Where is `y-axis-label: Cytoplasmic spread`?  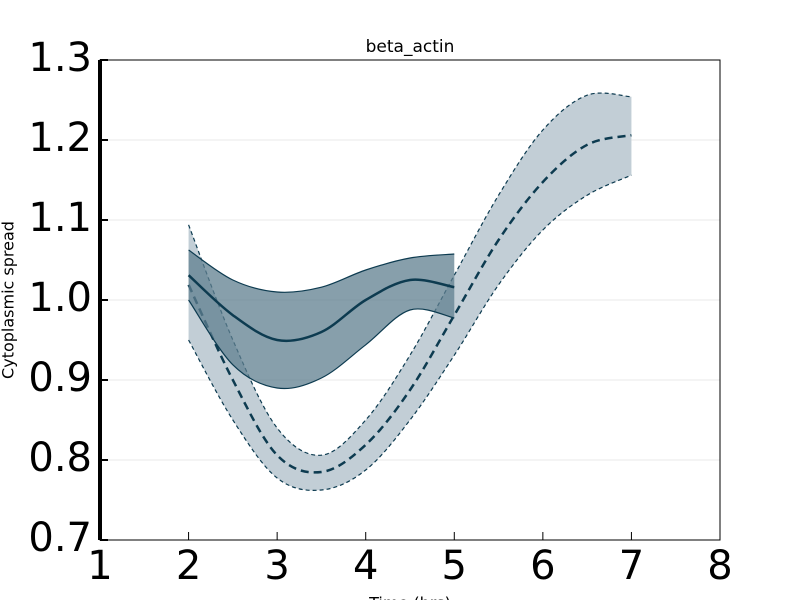
y-axis-label: Cytoplasmic spread is located at coordinates (9, 300).